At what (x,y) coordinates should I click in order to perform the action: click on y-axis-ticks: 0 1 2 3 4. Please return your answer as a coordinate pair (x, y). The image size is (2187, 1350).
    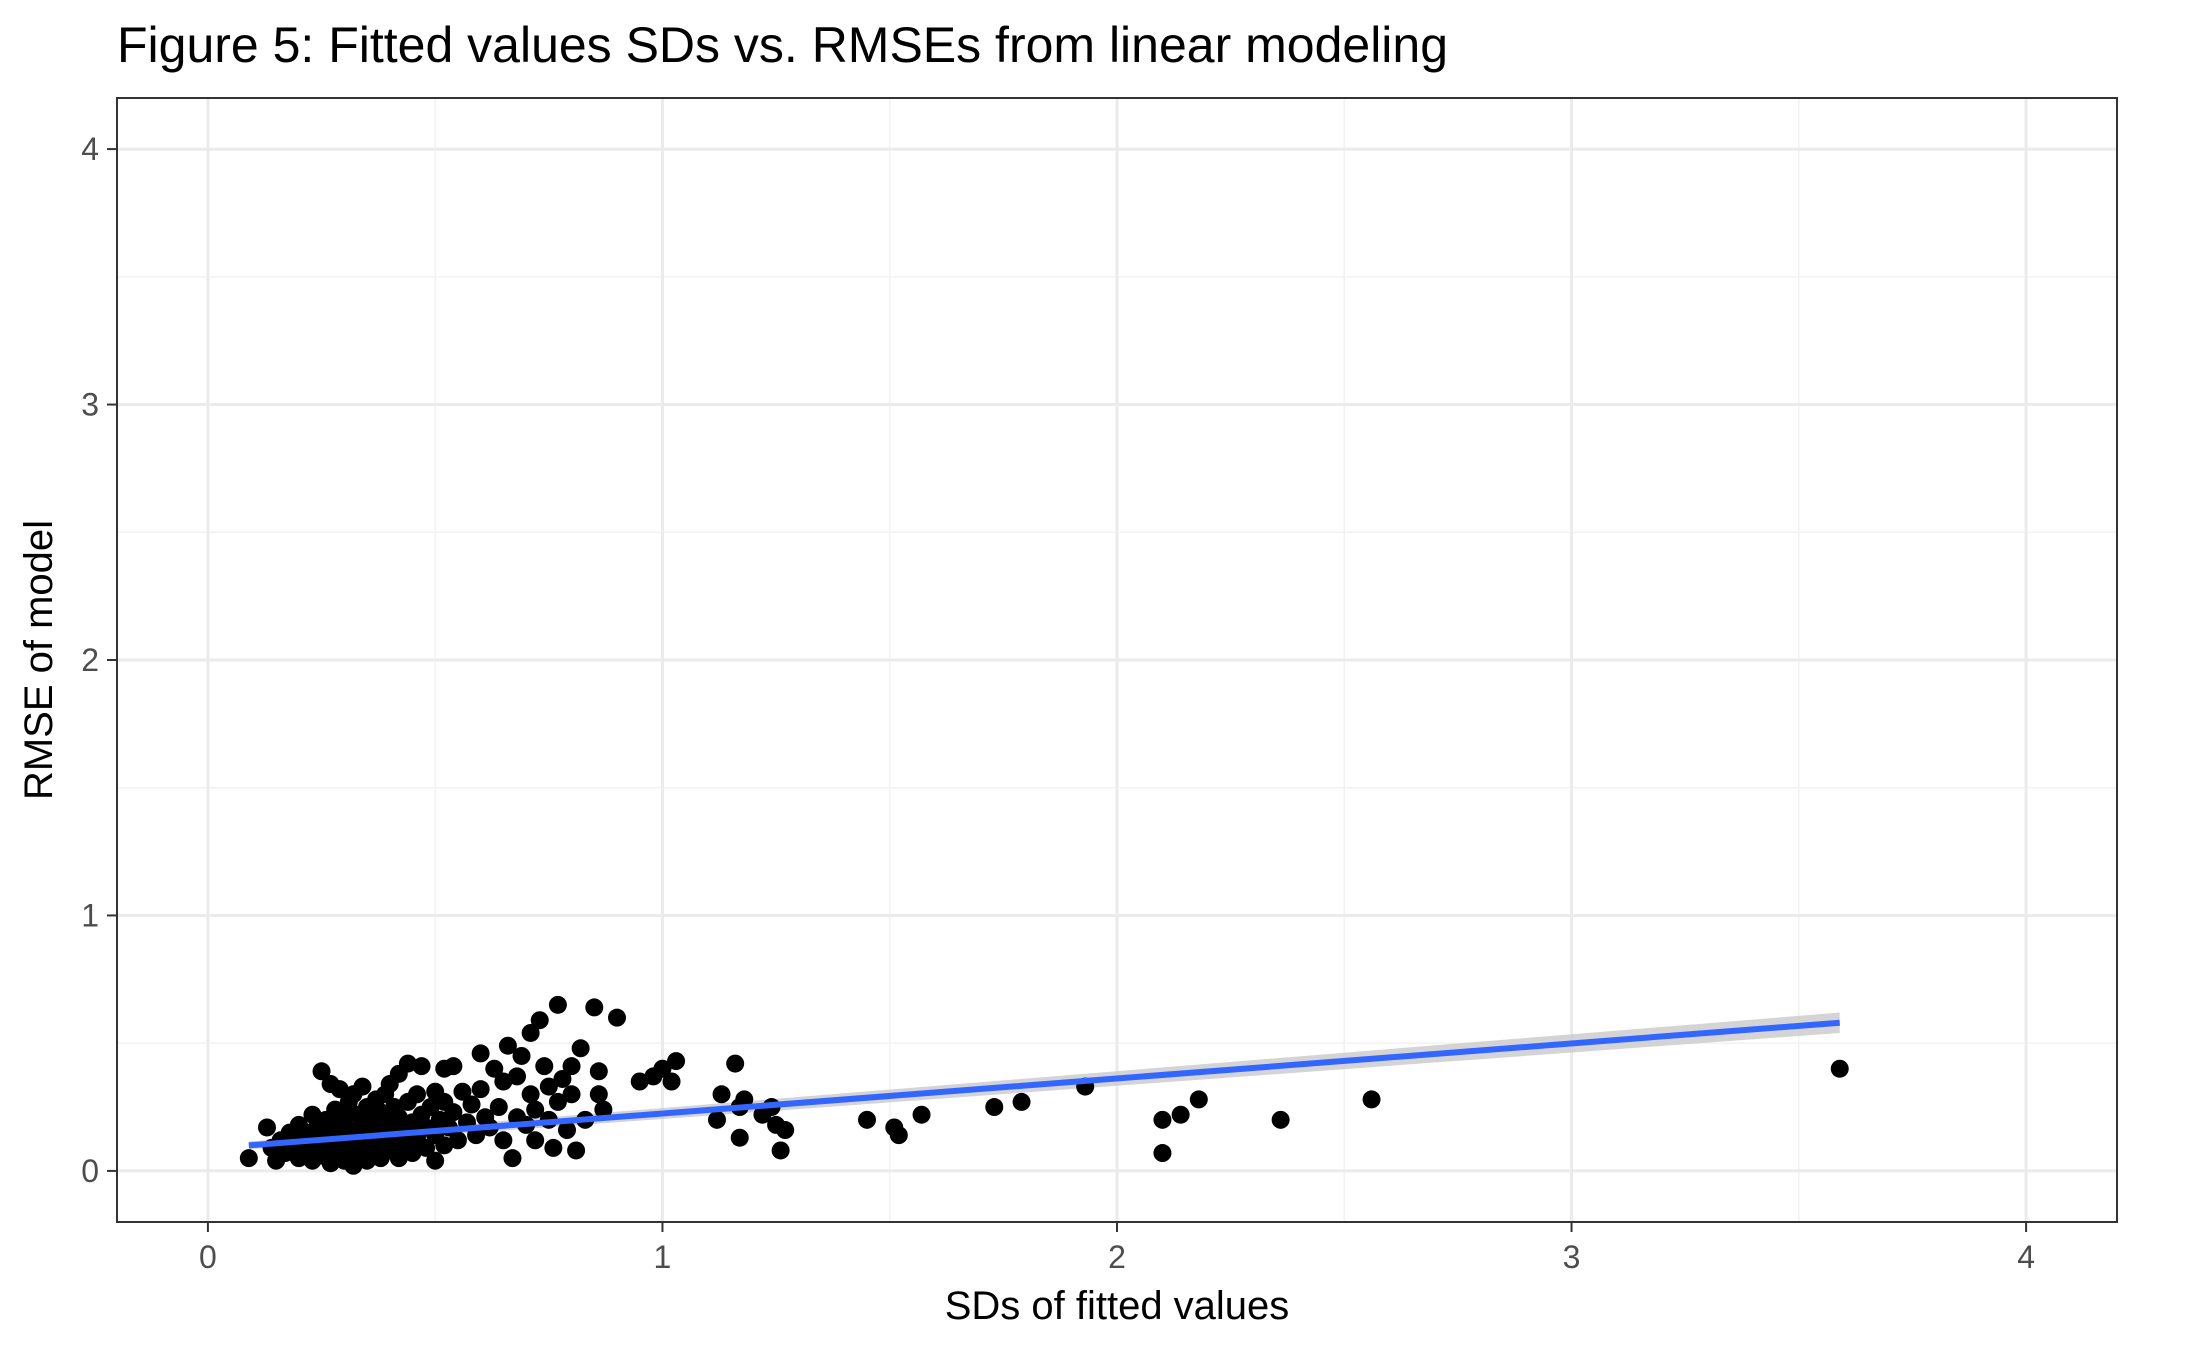
    Looking at the image, I should click on (99, 660).